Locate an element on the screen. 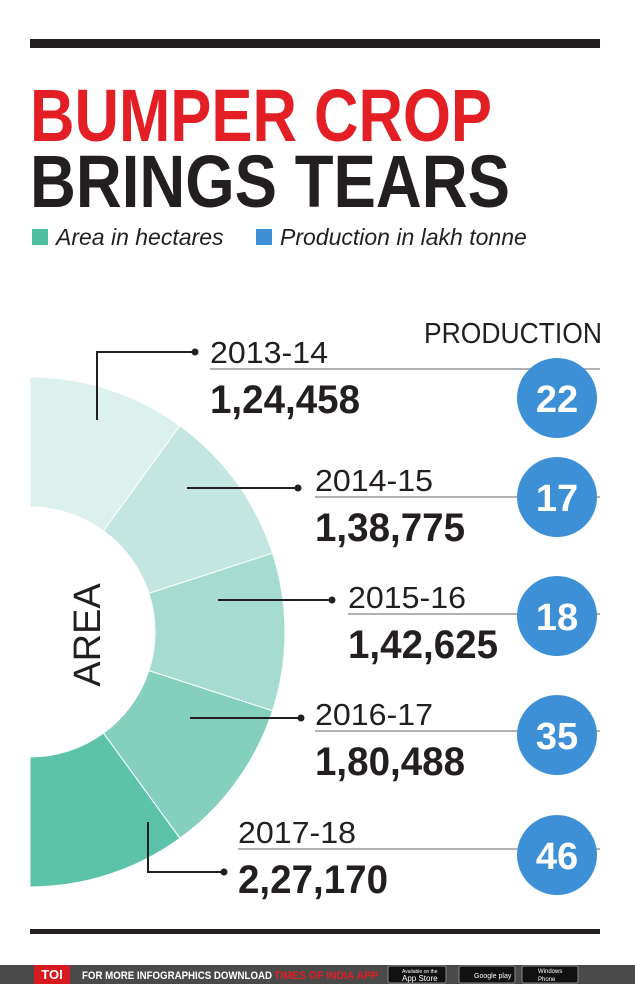  footer-logo-bg is located at coordinates (52, 974).